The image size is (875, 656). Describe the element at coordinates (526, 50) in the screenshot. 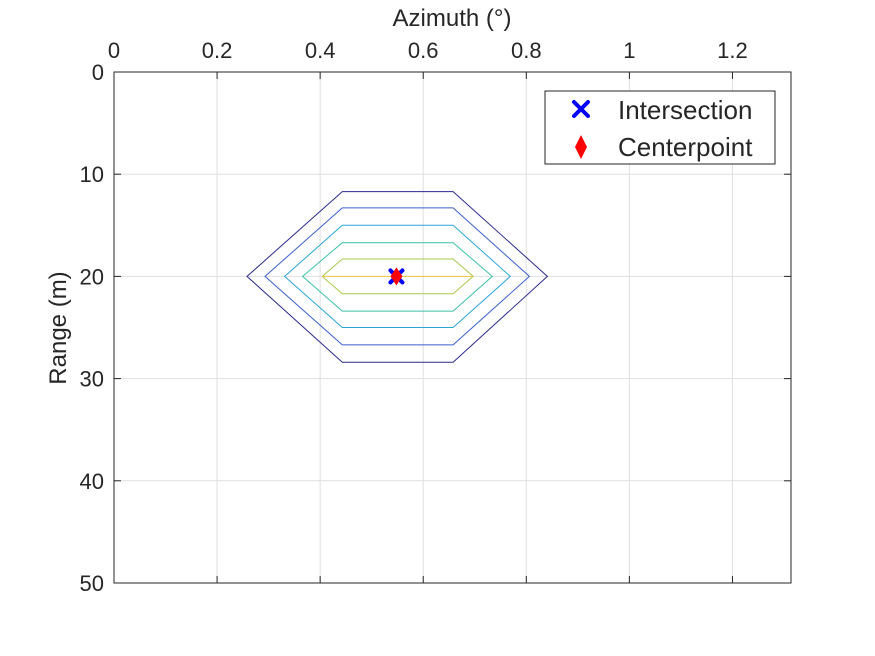

I see `x-tick-label: 0.8` at that location.